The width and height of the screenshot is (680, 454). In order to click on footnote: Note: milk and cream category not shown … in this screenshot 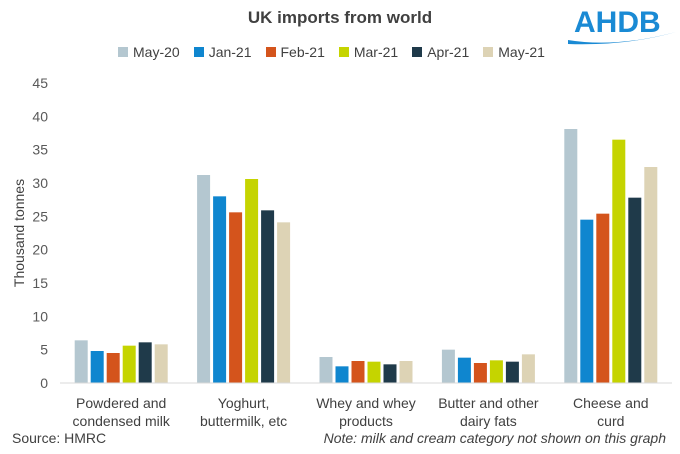, I will do `click(494, 438)`.